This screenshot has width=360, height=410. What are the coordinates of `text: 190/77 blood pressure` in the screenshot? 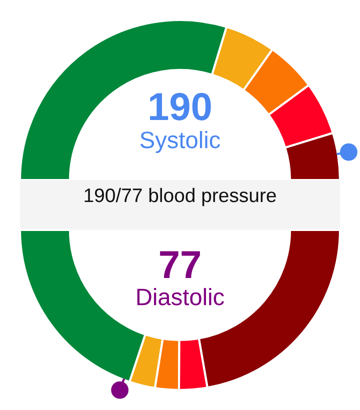 It's located at (180, 197).